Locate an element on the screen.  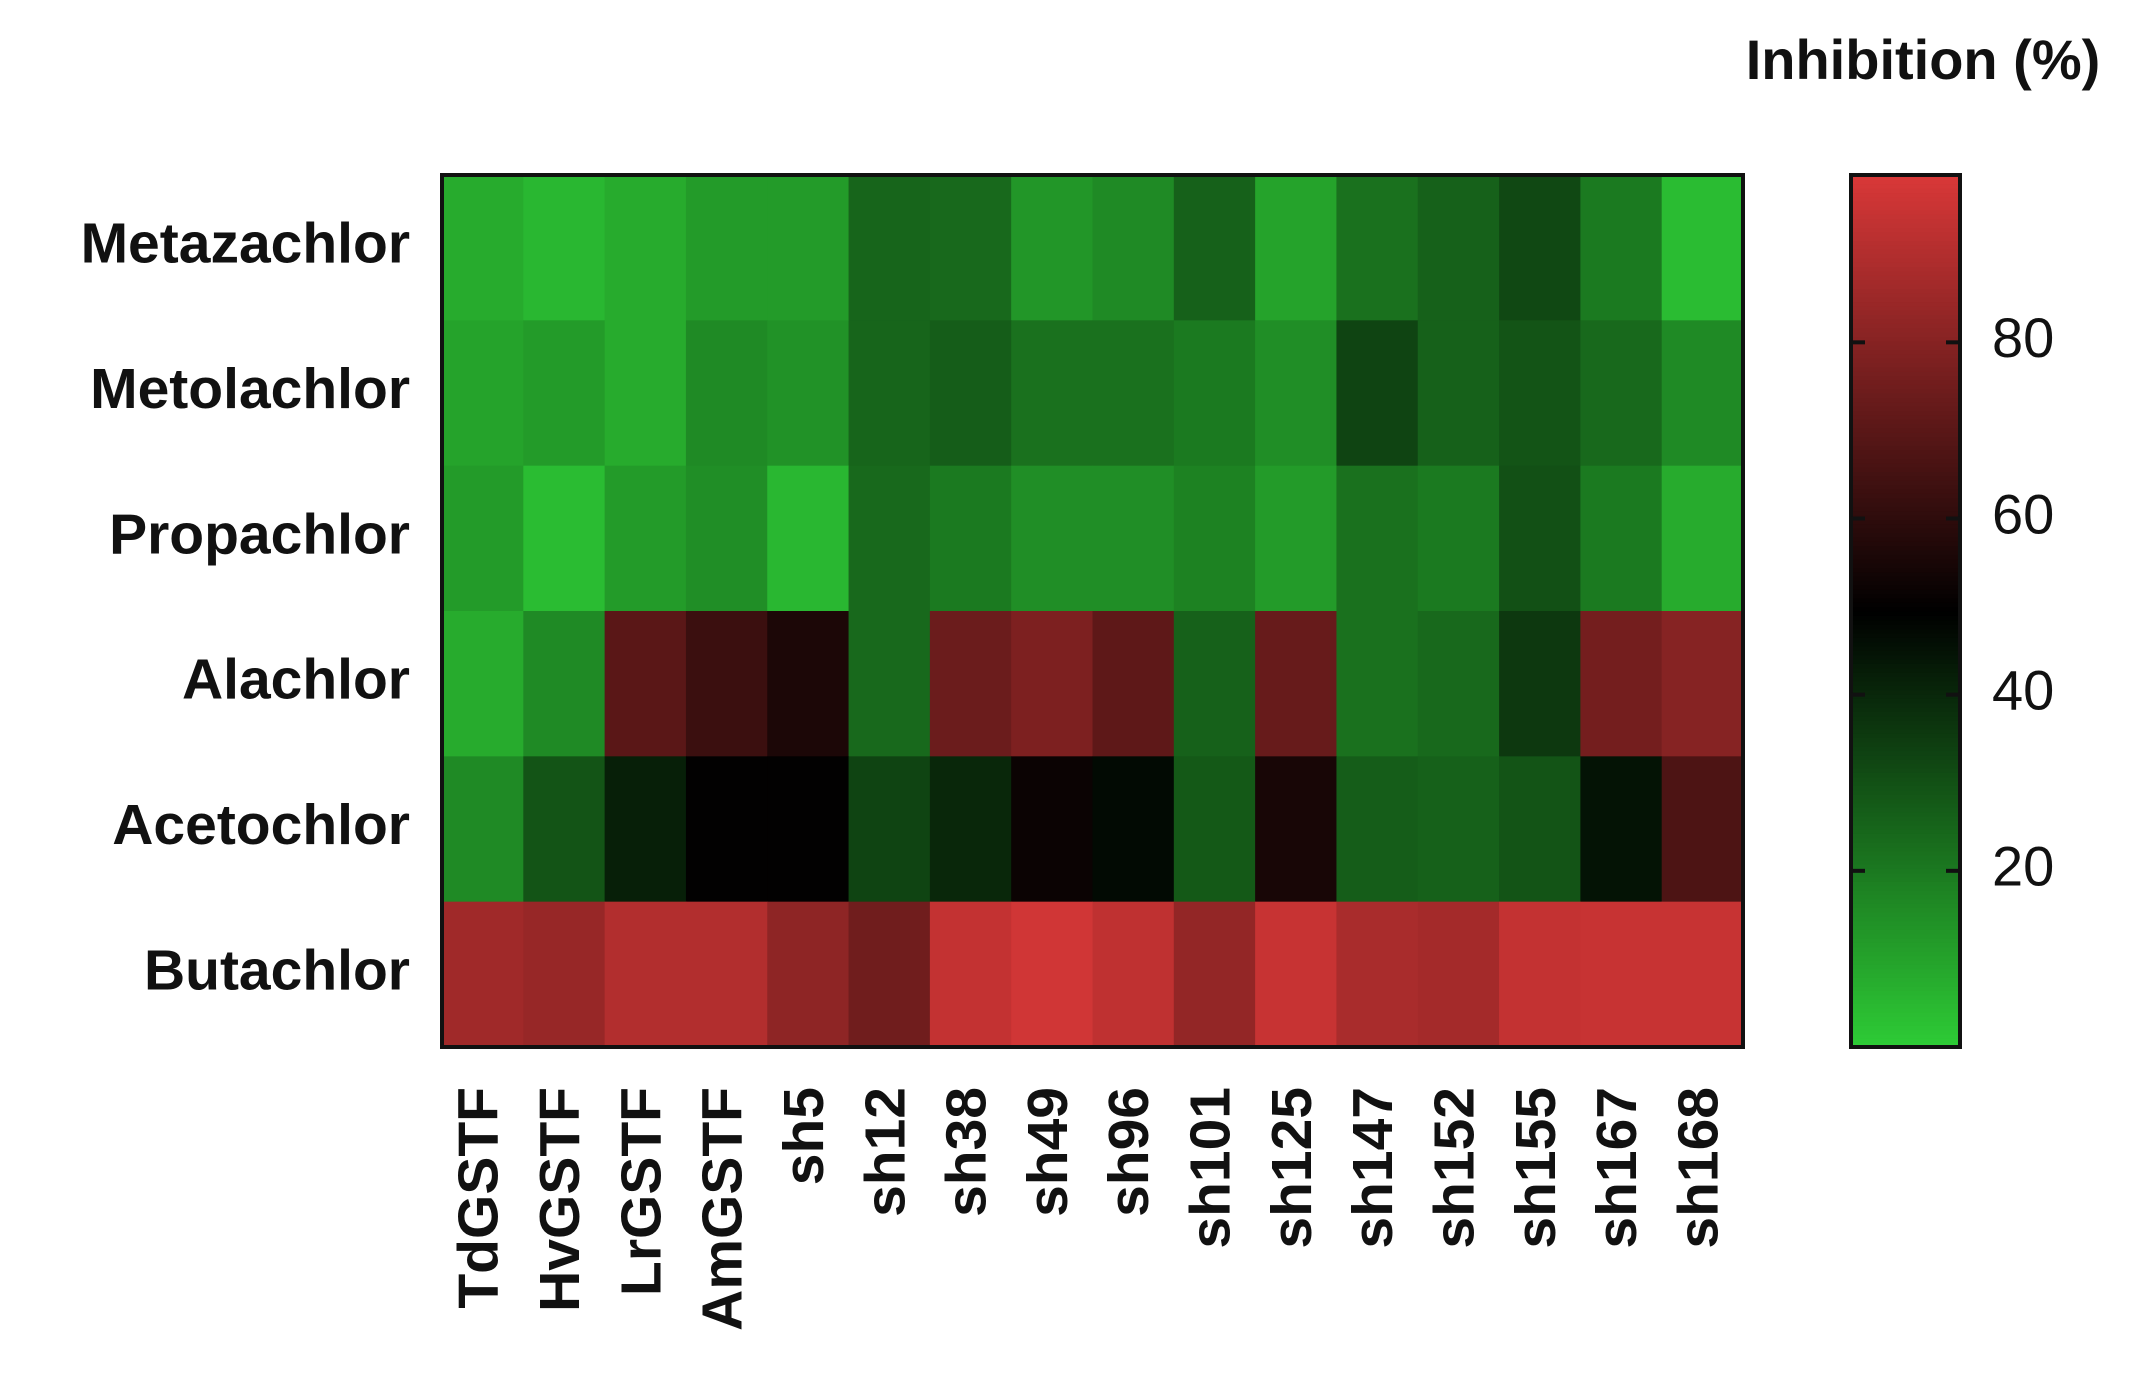
y-tick-label: Acetochlor is located at coordinates (261, 825).